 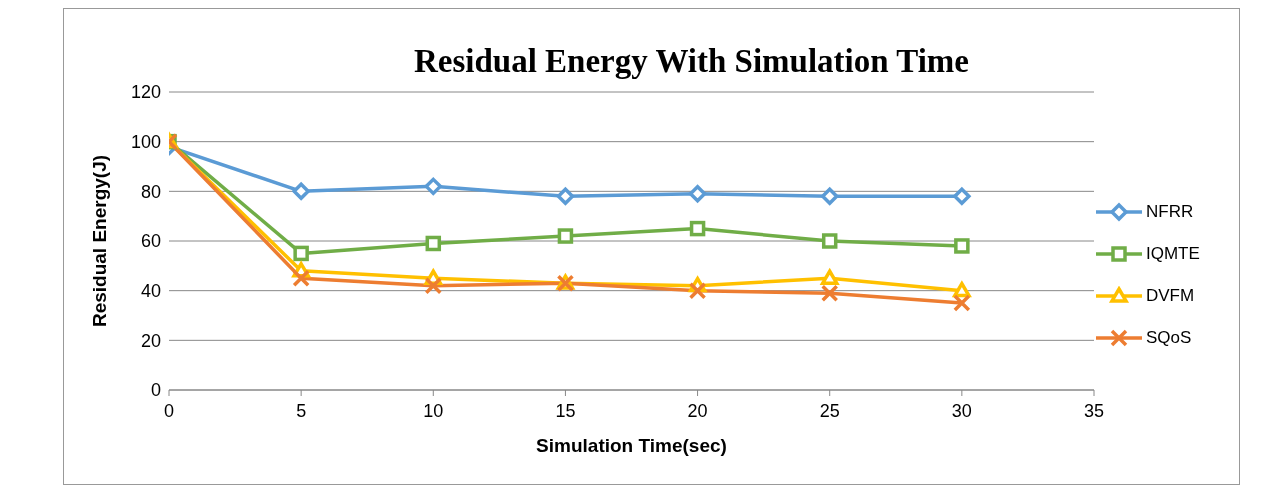 What do you see at coordinates (1169, 338) in the screenshot?
I see `legend-label: SQoS` at bounding box center [1169, 338].